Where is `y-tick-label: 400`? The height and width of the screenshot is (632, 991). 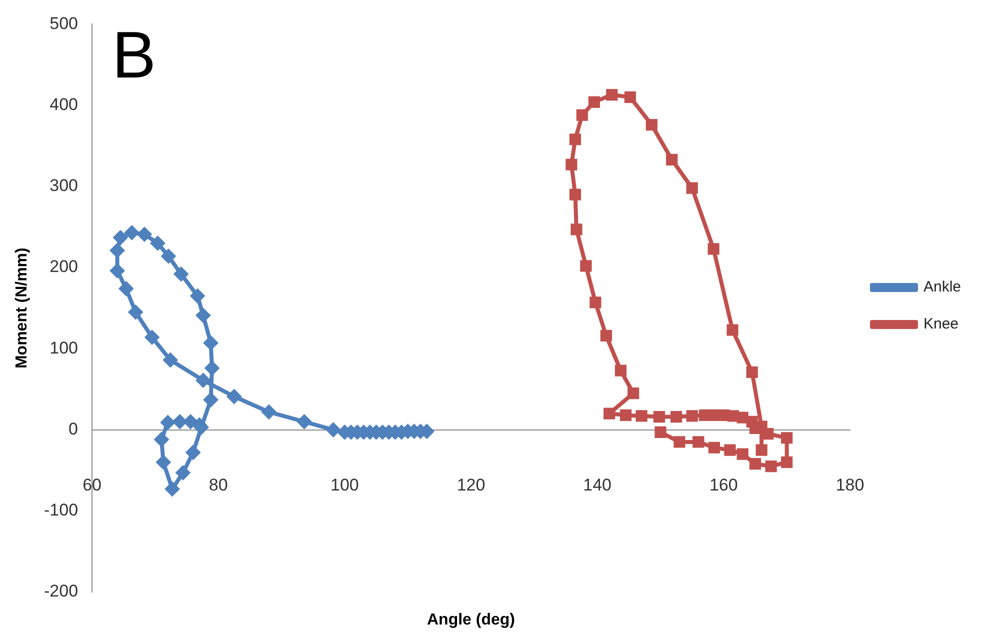 y-tick-label: 400 is located at coordinates (64, 104).